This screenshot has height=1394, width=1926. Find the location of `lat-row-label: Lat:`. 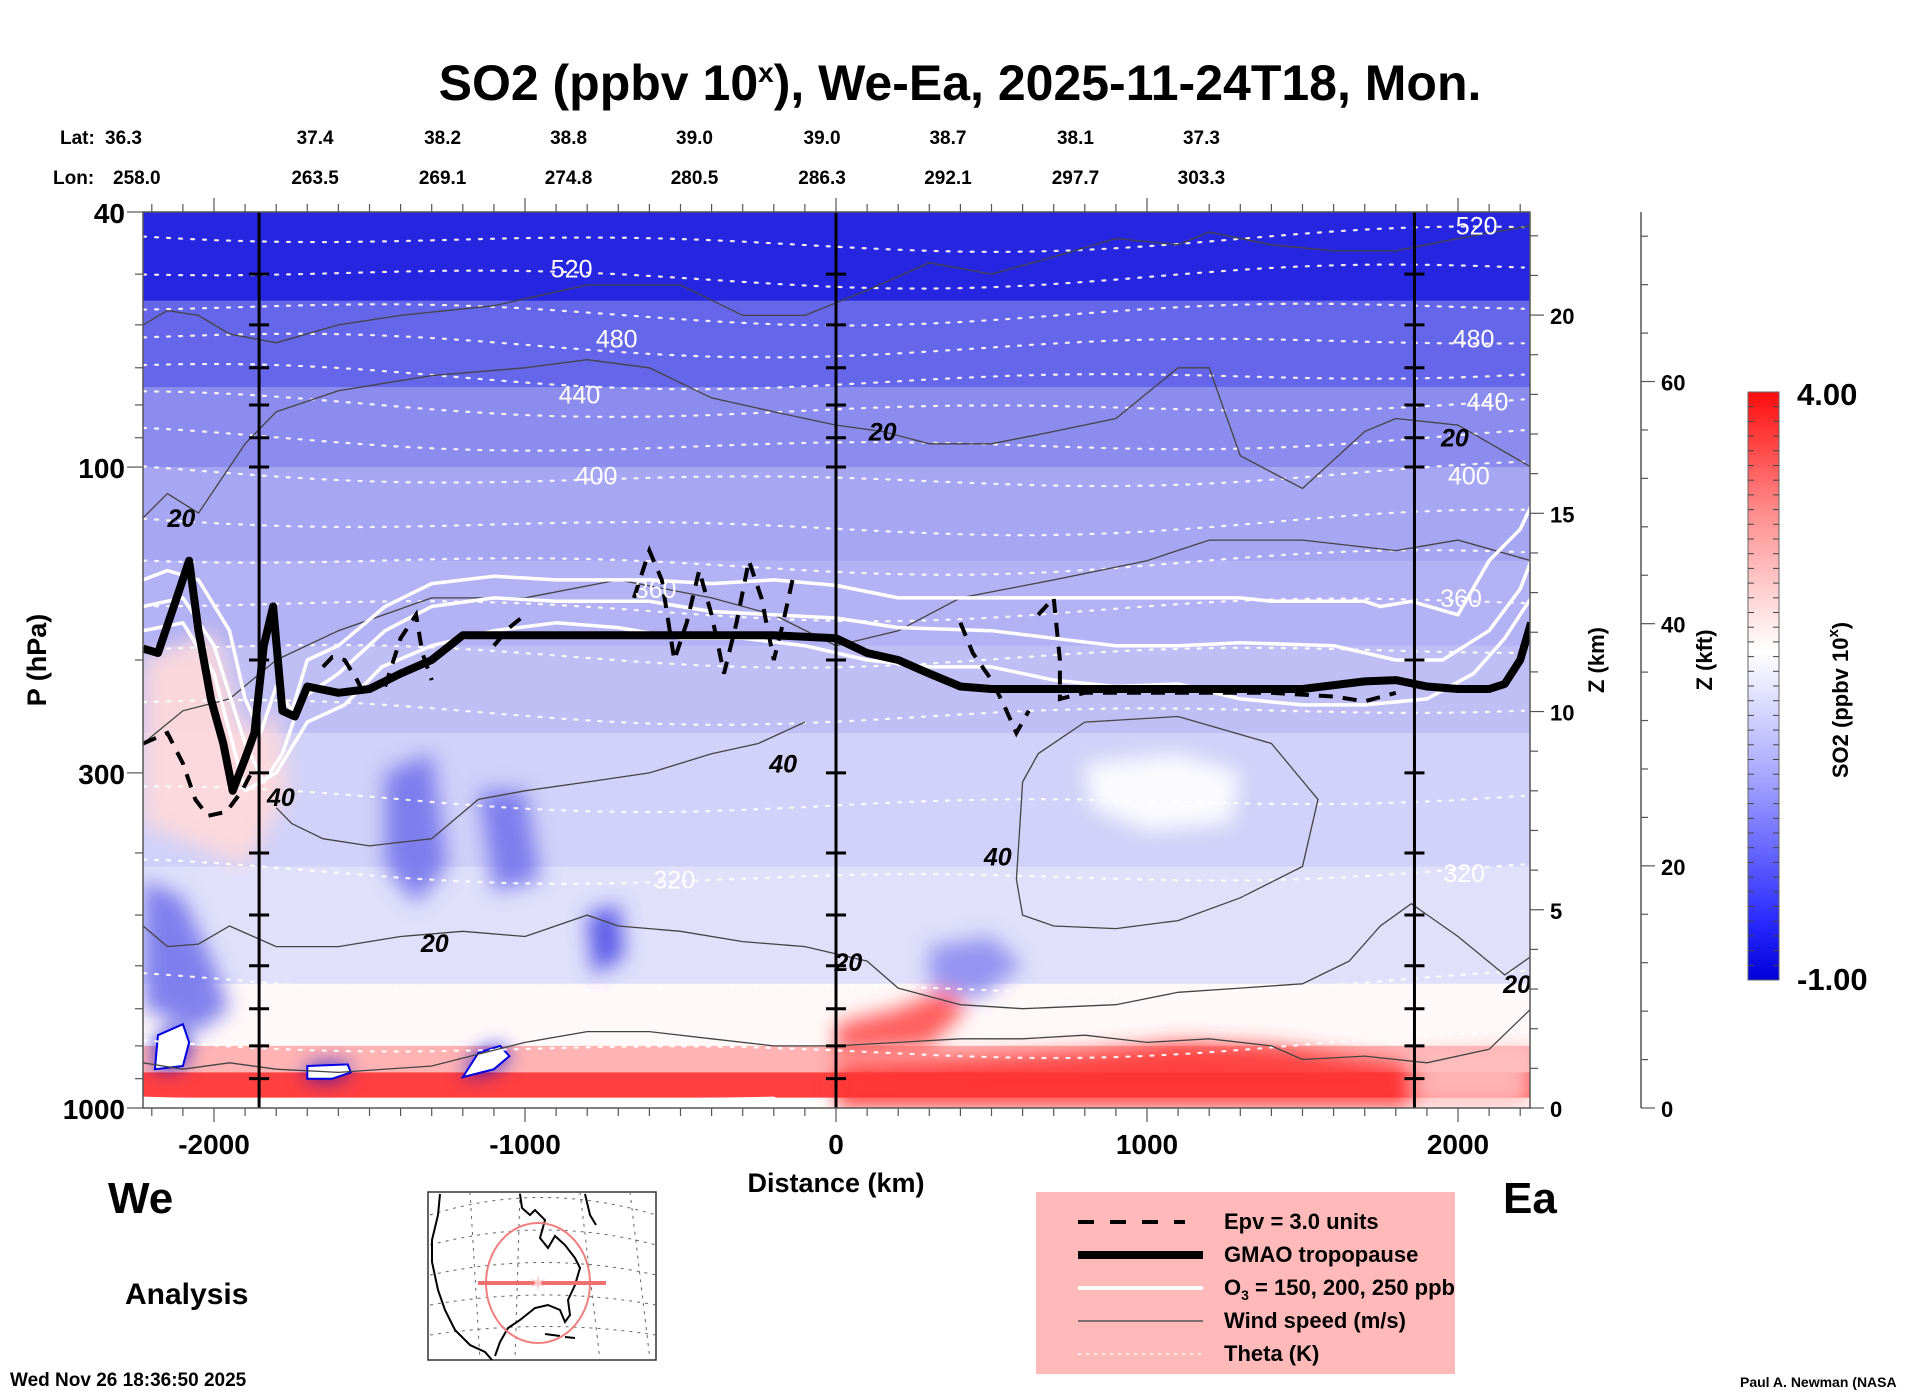

lat-row-label: Lat: is located at coordinates (77, 138).